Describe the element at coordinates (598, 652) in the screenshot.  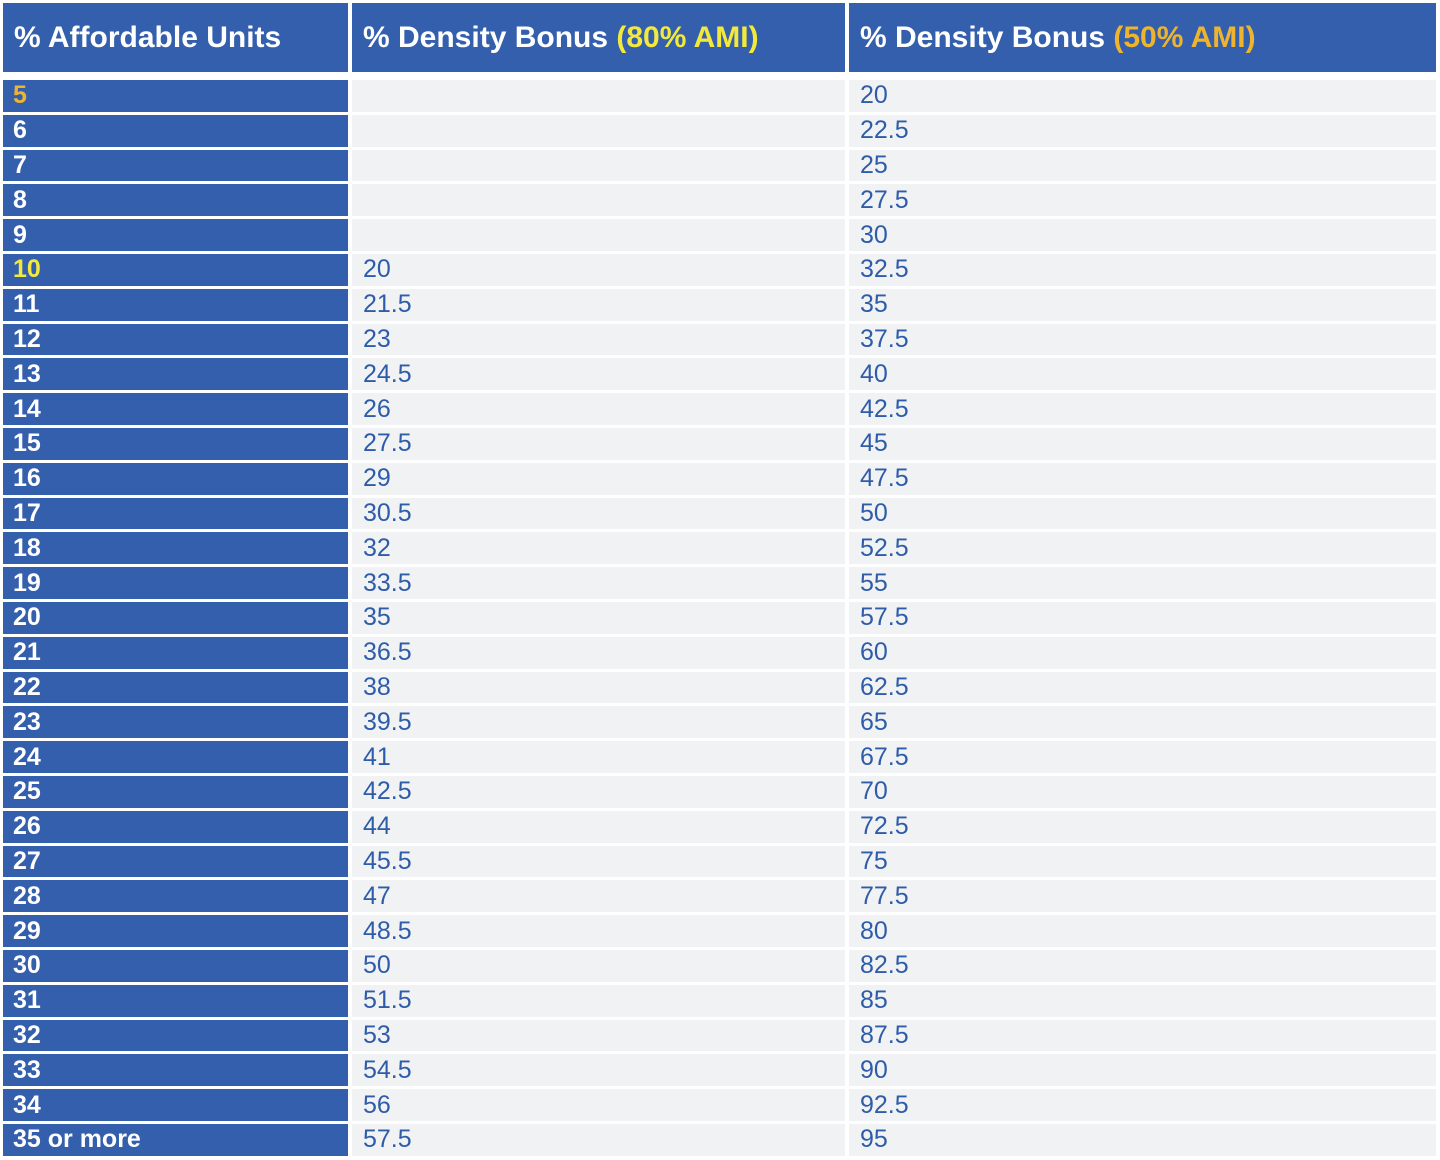
I see `density-bonus-80-cell: 36.5` at that location.